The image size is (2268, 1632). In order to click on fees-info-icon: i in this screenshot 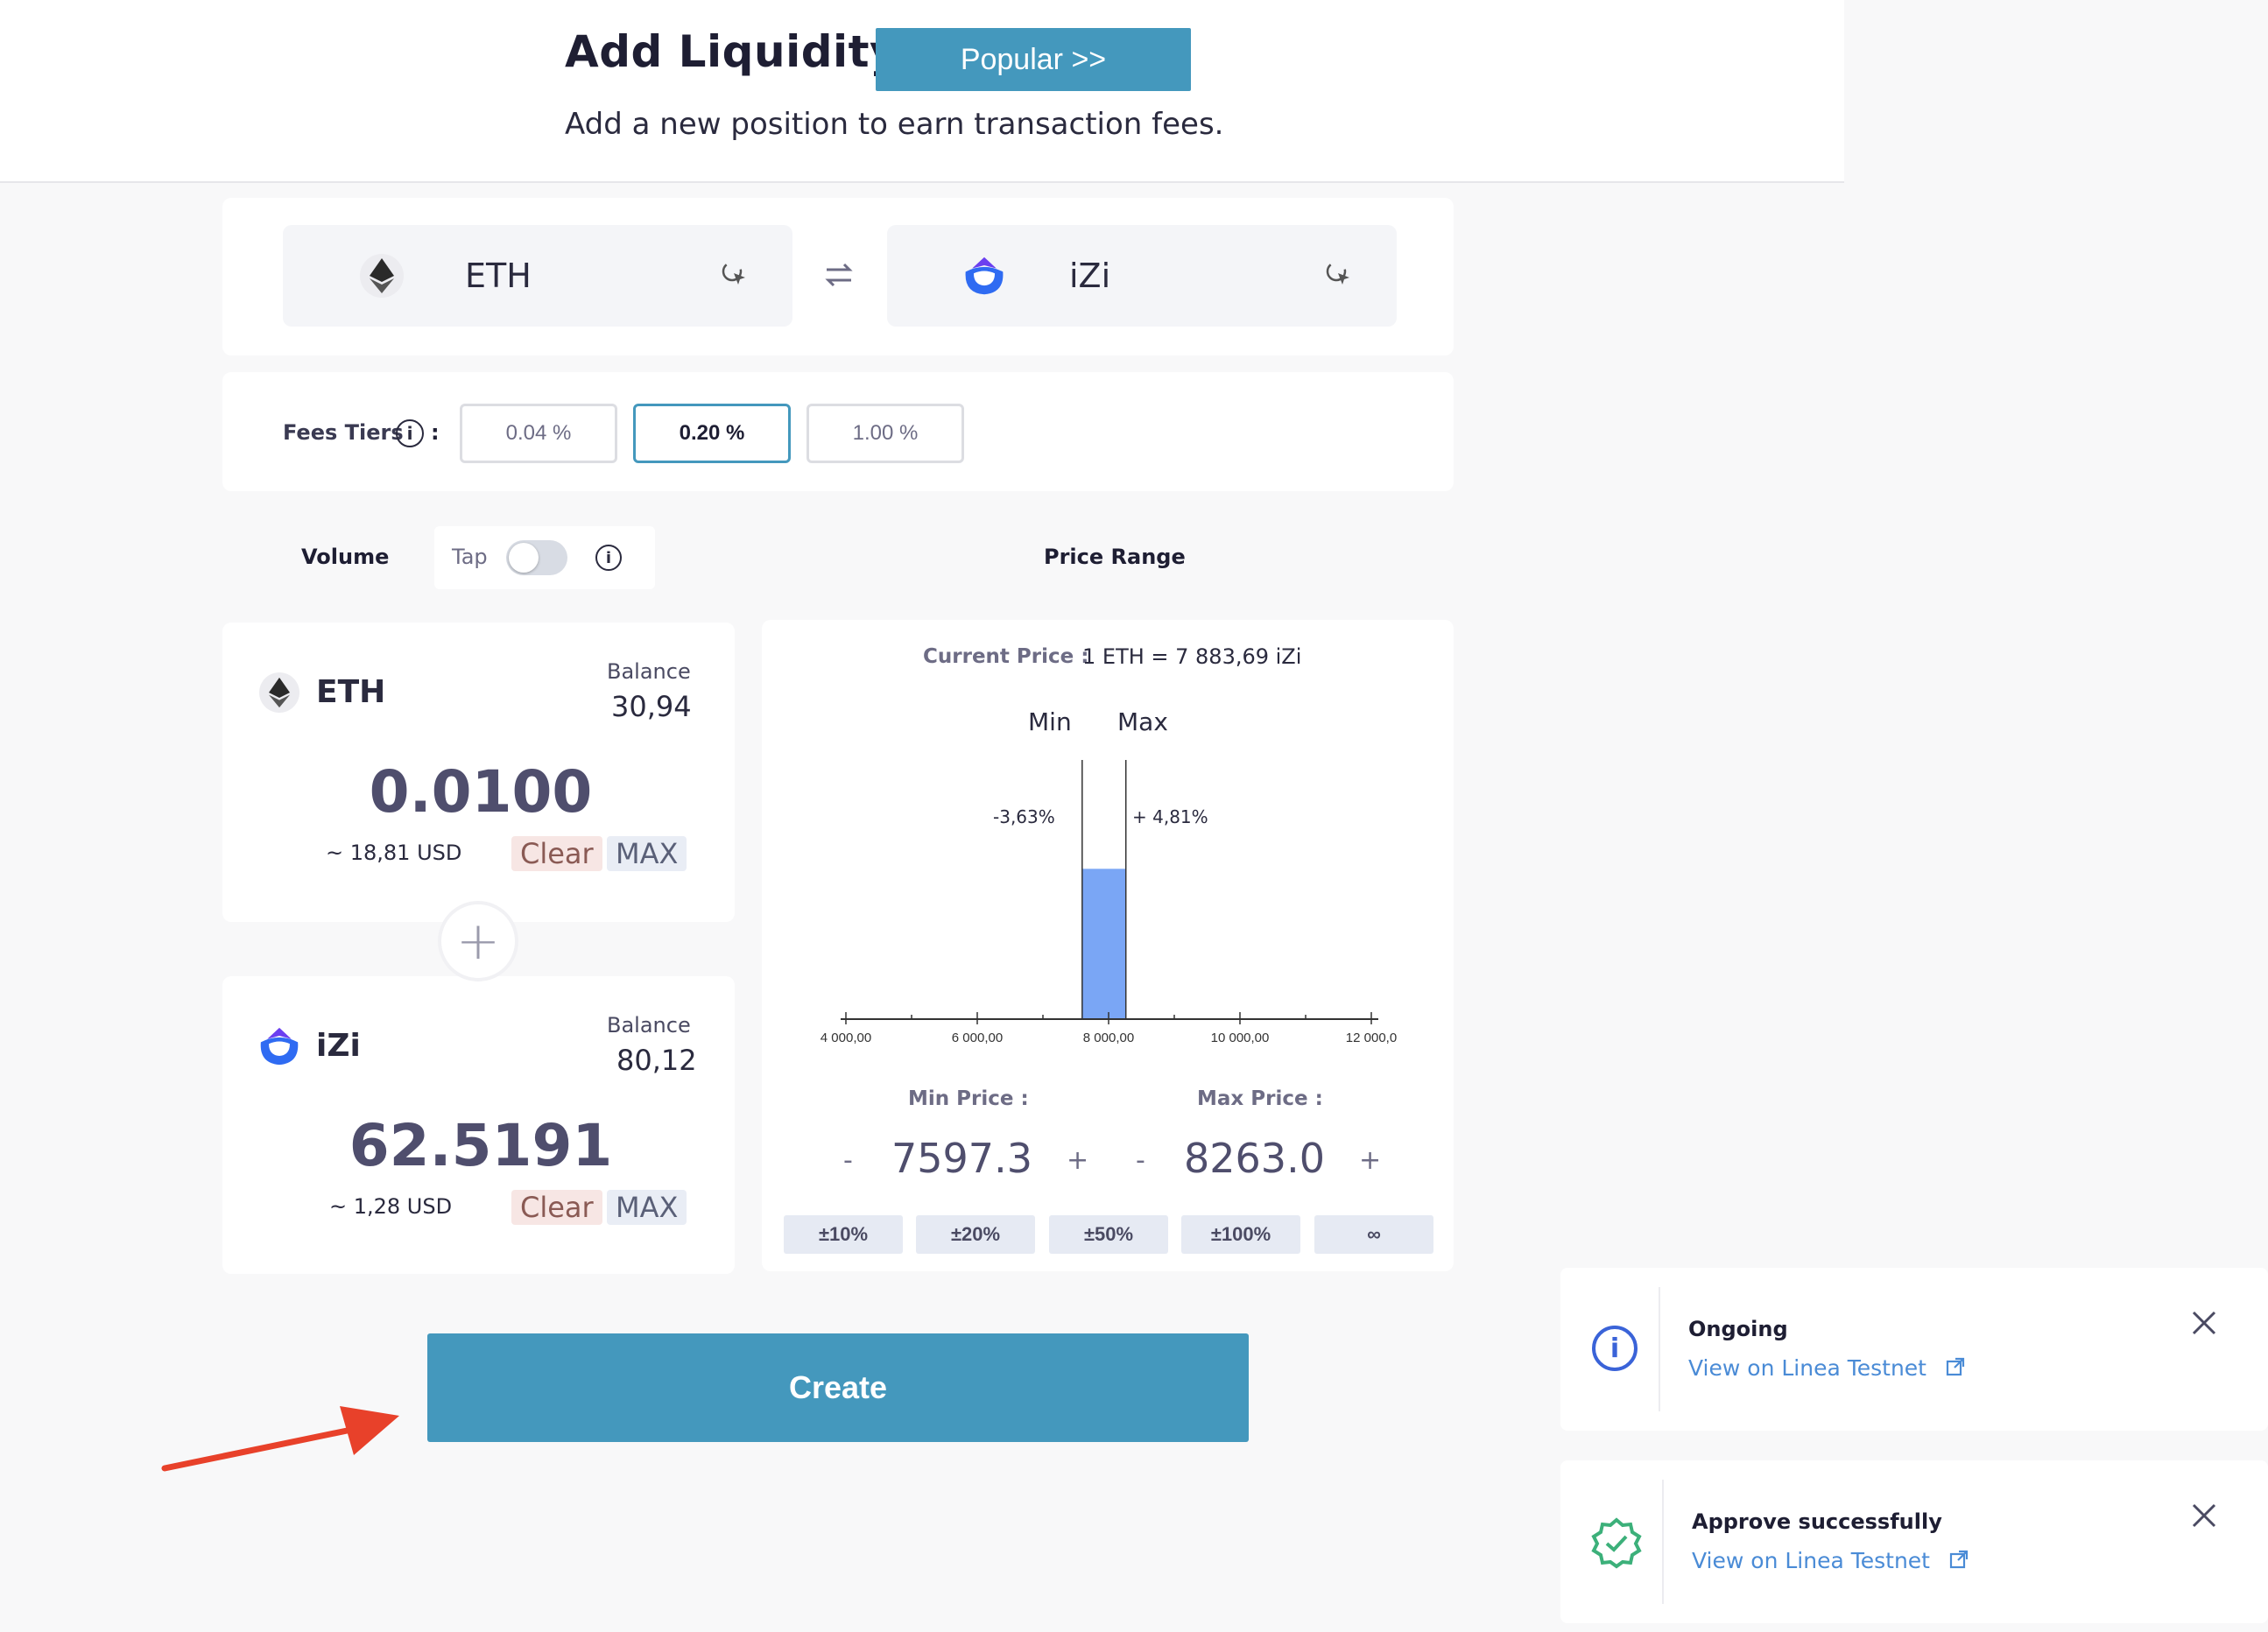, I will do `click(410, 433)`.